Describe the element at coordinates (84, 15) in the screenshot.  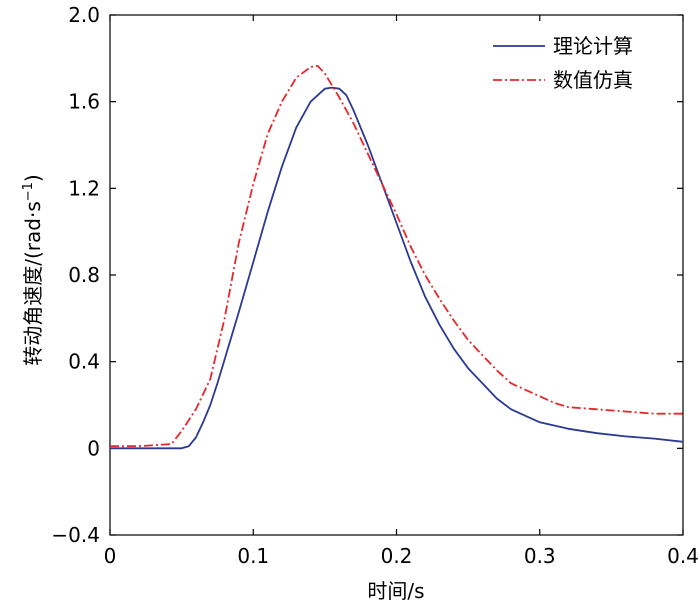
I see `y-tick-label: 2.0` at that location.